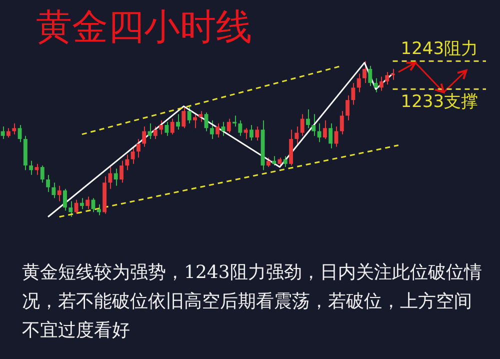  I want to click on chart-title: 黄金四小时线, so click(144, 27).